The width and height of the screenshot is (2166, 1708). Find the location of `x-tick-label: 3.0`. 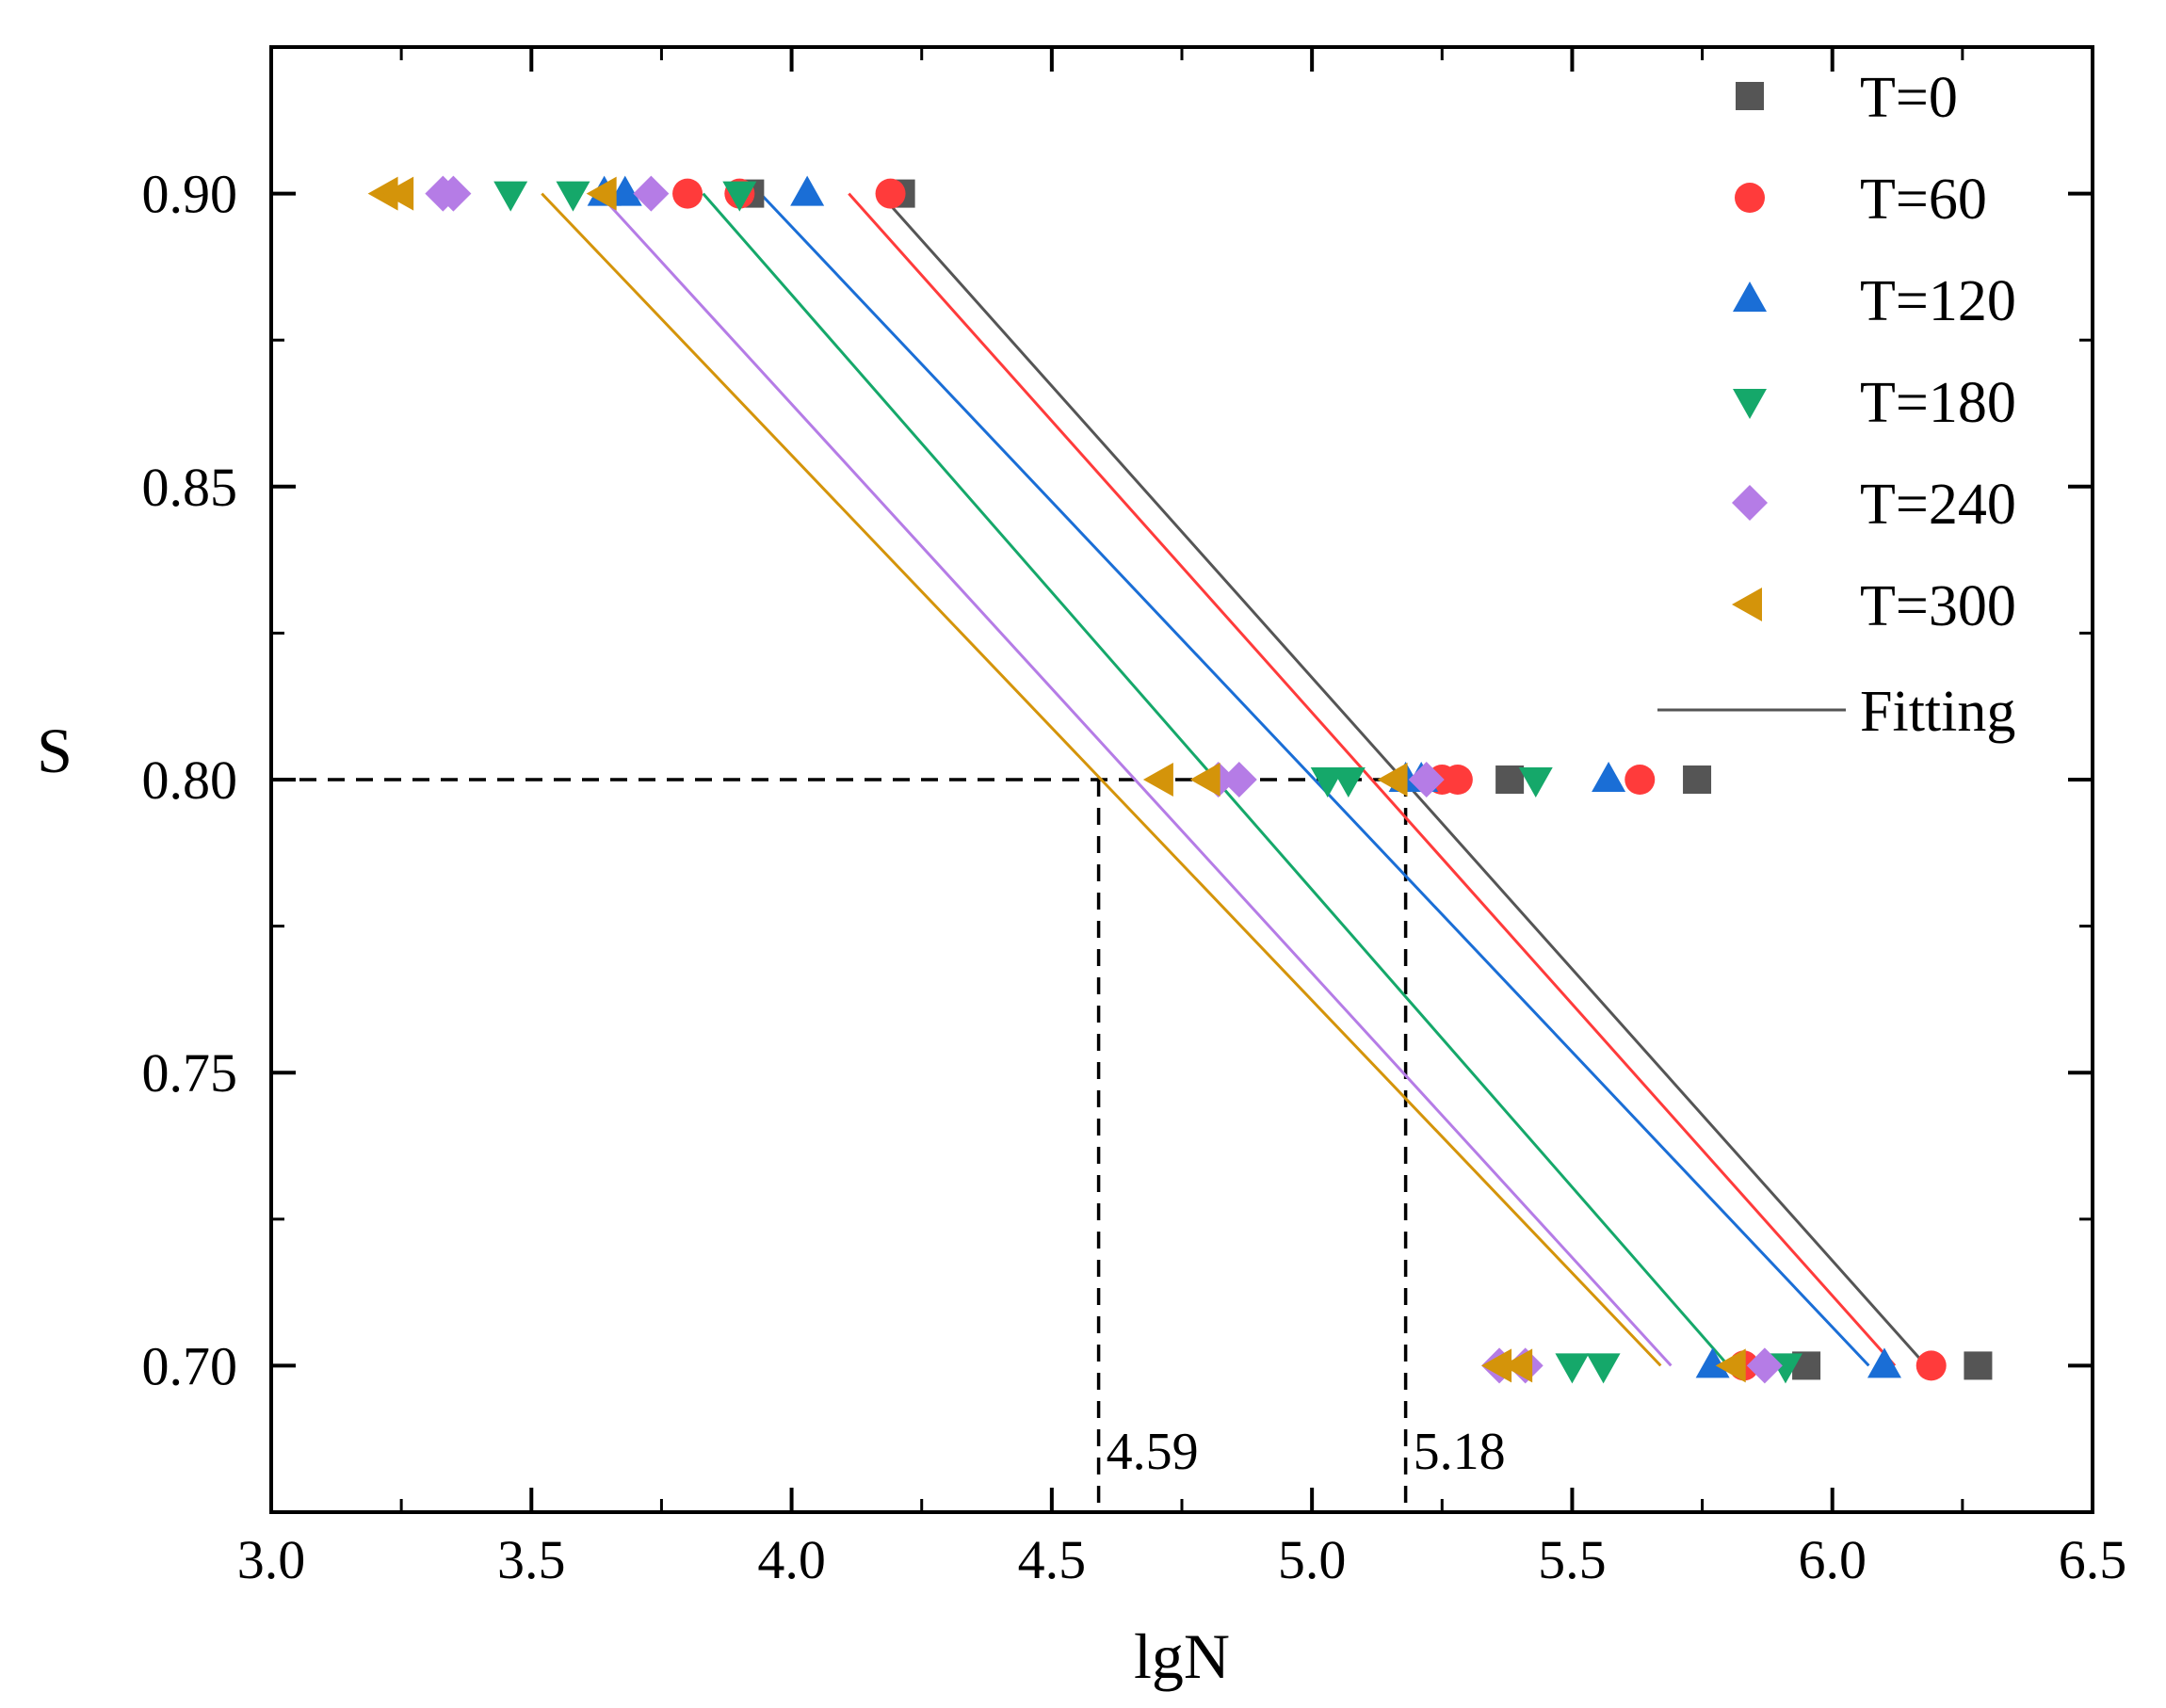

x-tick-label: 3.0 is located at coordinates (271, 1559).